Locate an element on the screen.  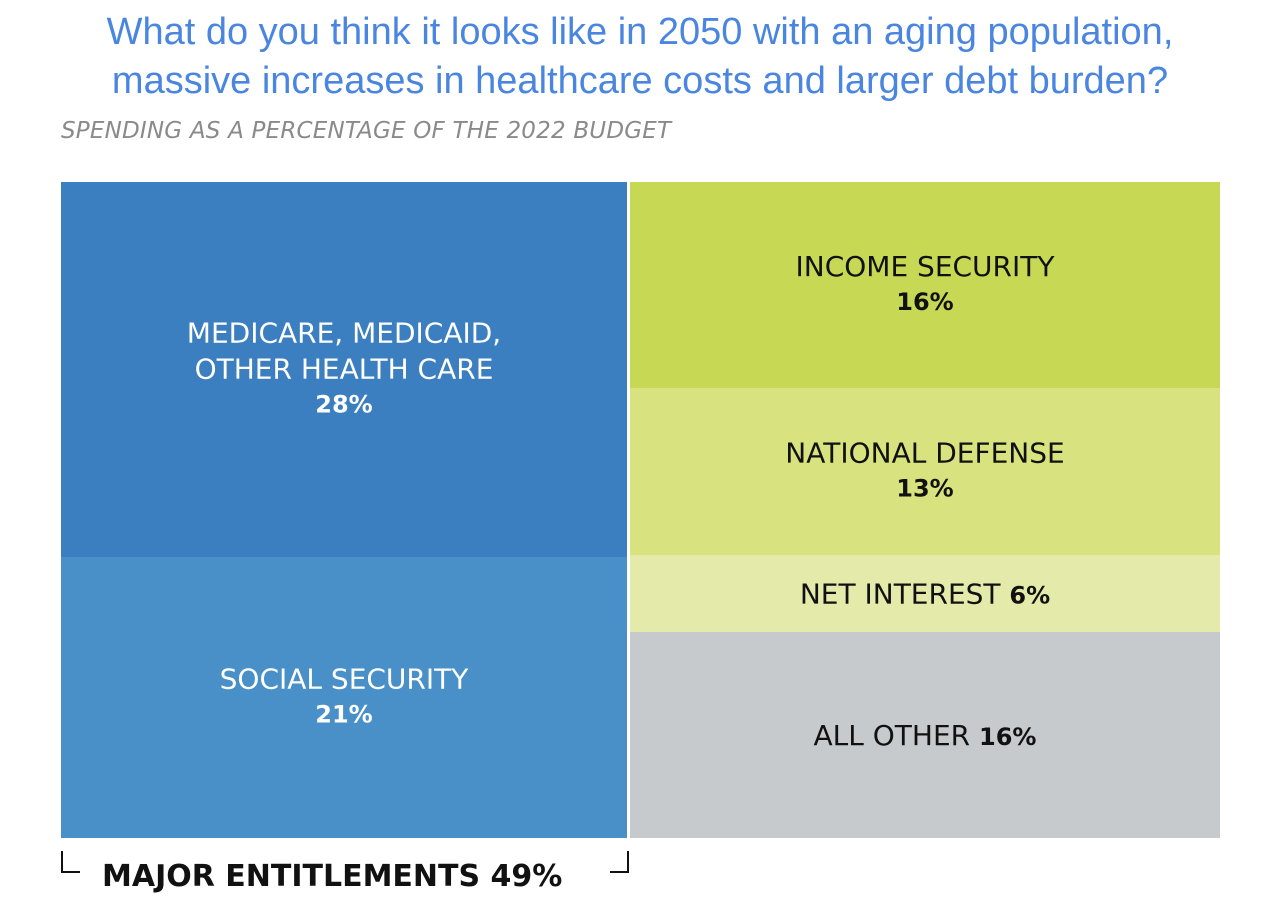
tile-label-all-other: ALL OTHER 16% is located at coordinates (925, 735).